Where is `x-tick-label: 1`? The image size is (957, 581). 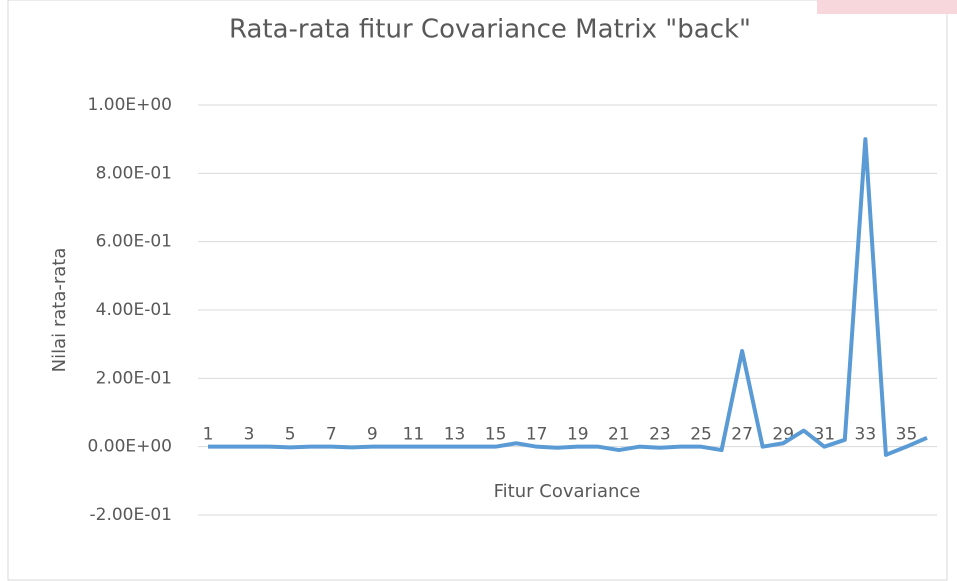 x-tick-label: 1 is located at coordinates (208, 435).